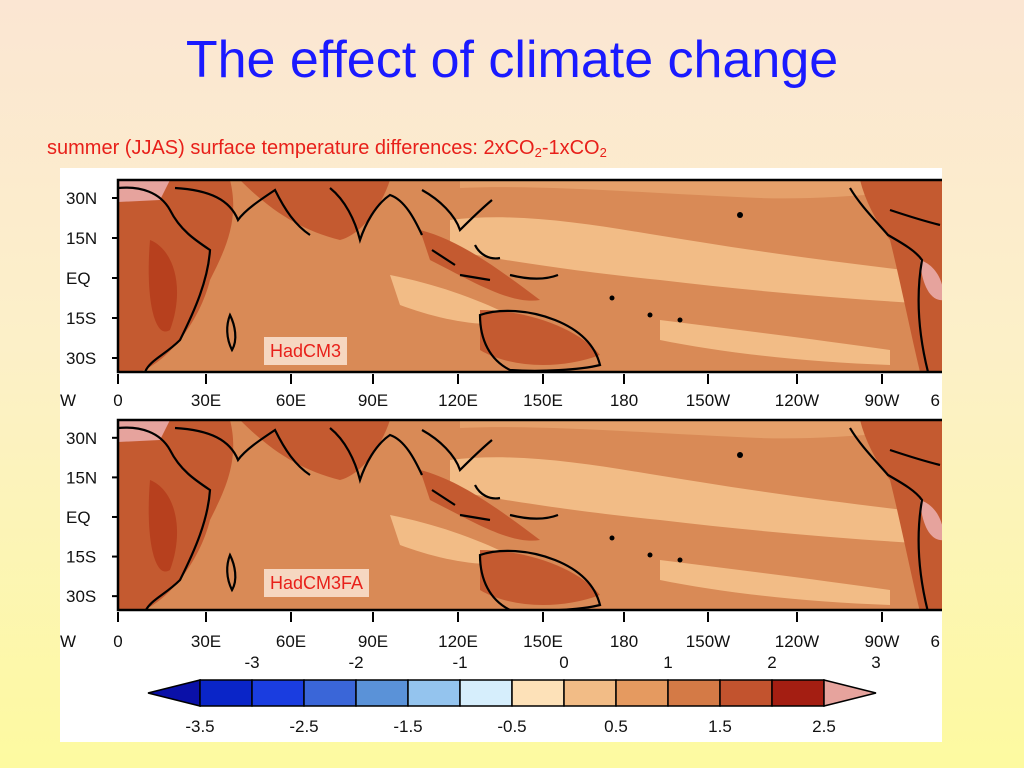 The height and width of the screenshot is (768, 1024). What do you see at coordinates (538, 152) in the screenshot?
I see `subtitle-sub-1: 2` at bounding box center [538, 152].